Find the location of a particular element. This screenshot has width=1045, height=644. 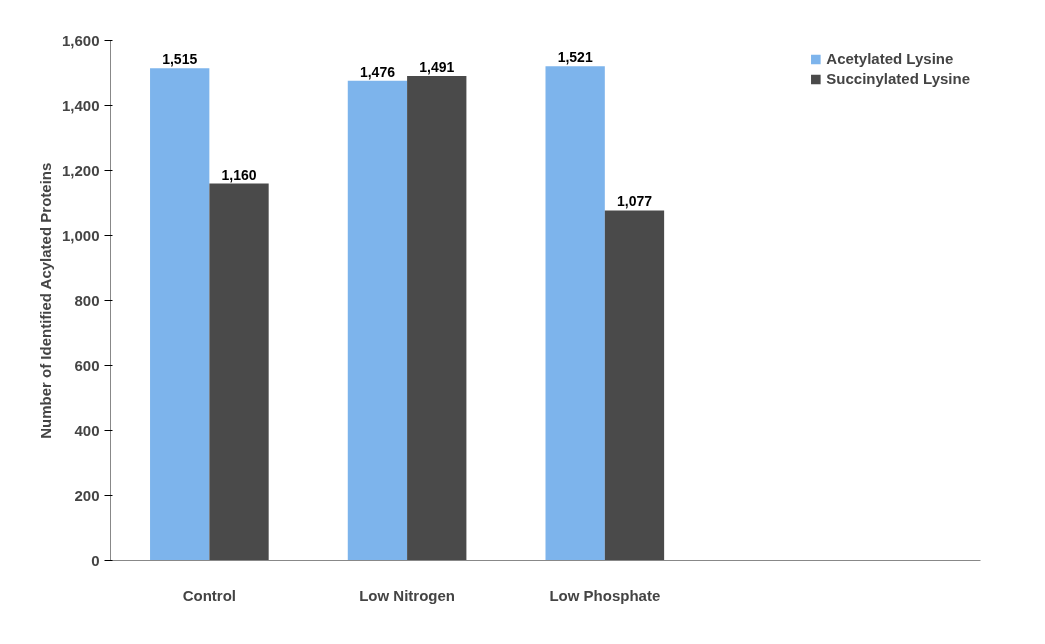

y-tick-label: 1,000 is located at coordinates (80, 235).